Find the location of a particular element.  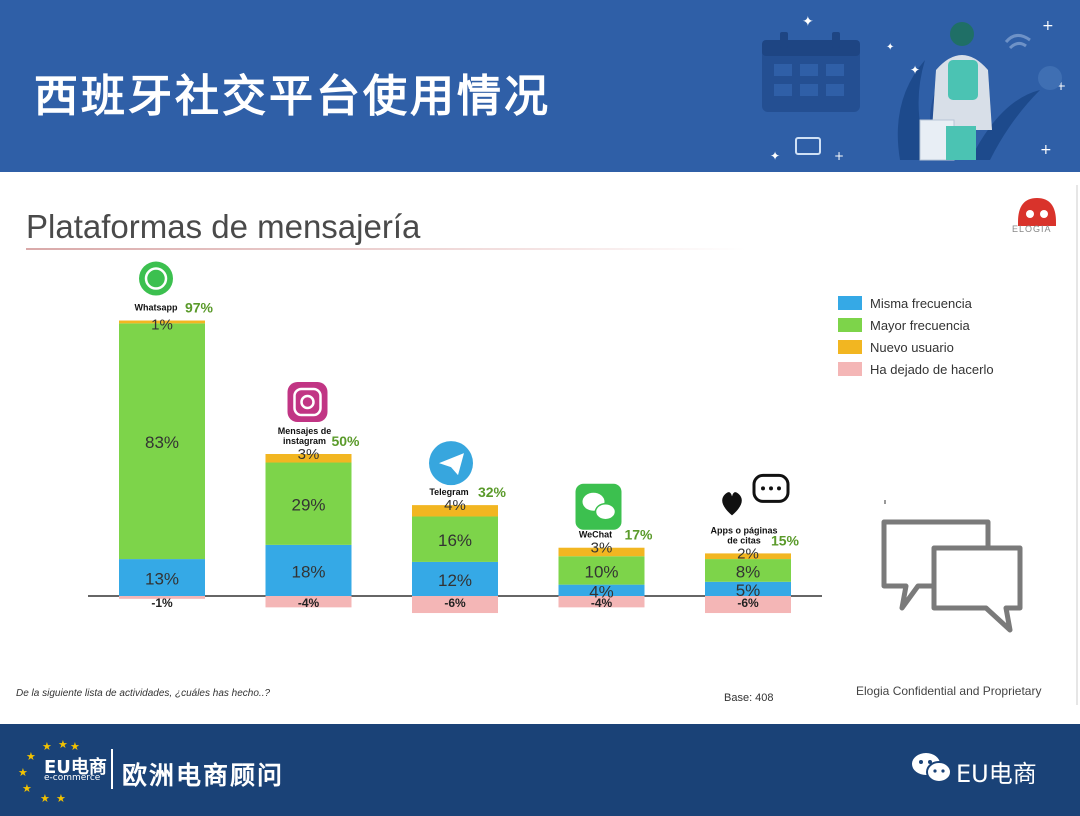

confidential-note: Elogia Confidential and Proprietary is located at coordinates (949, 691).